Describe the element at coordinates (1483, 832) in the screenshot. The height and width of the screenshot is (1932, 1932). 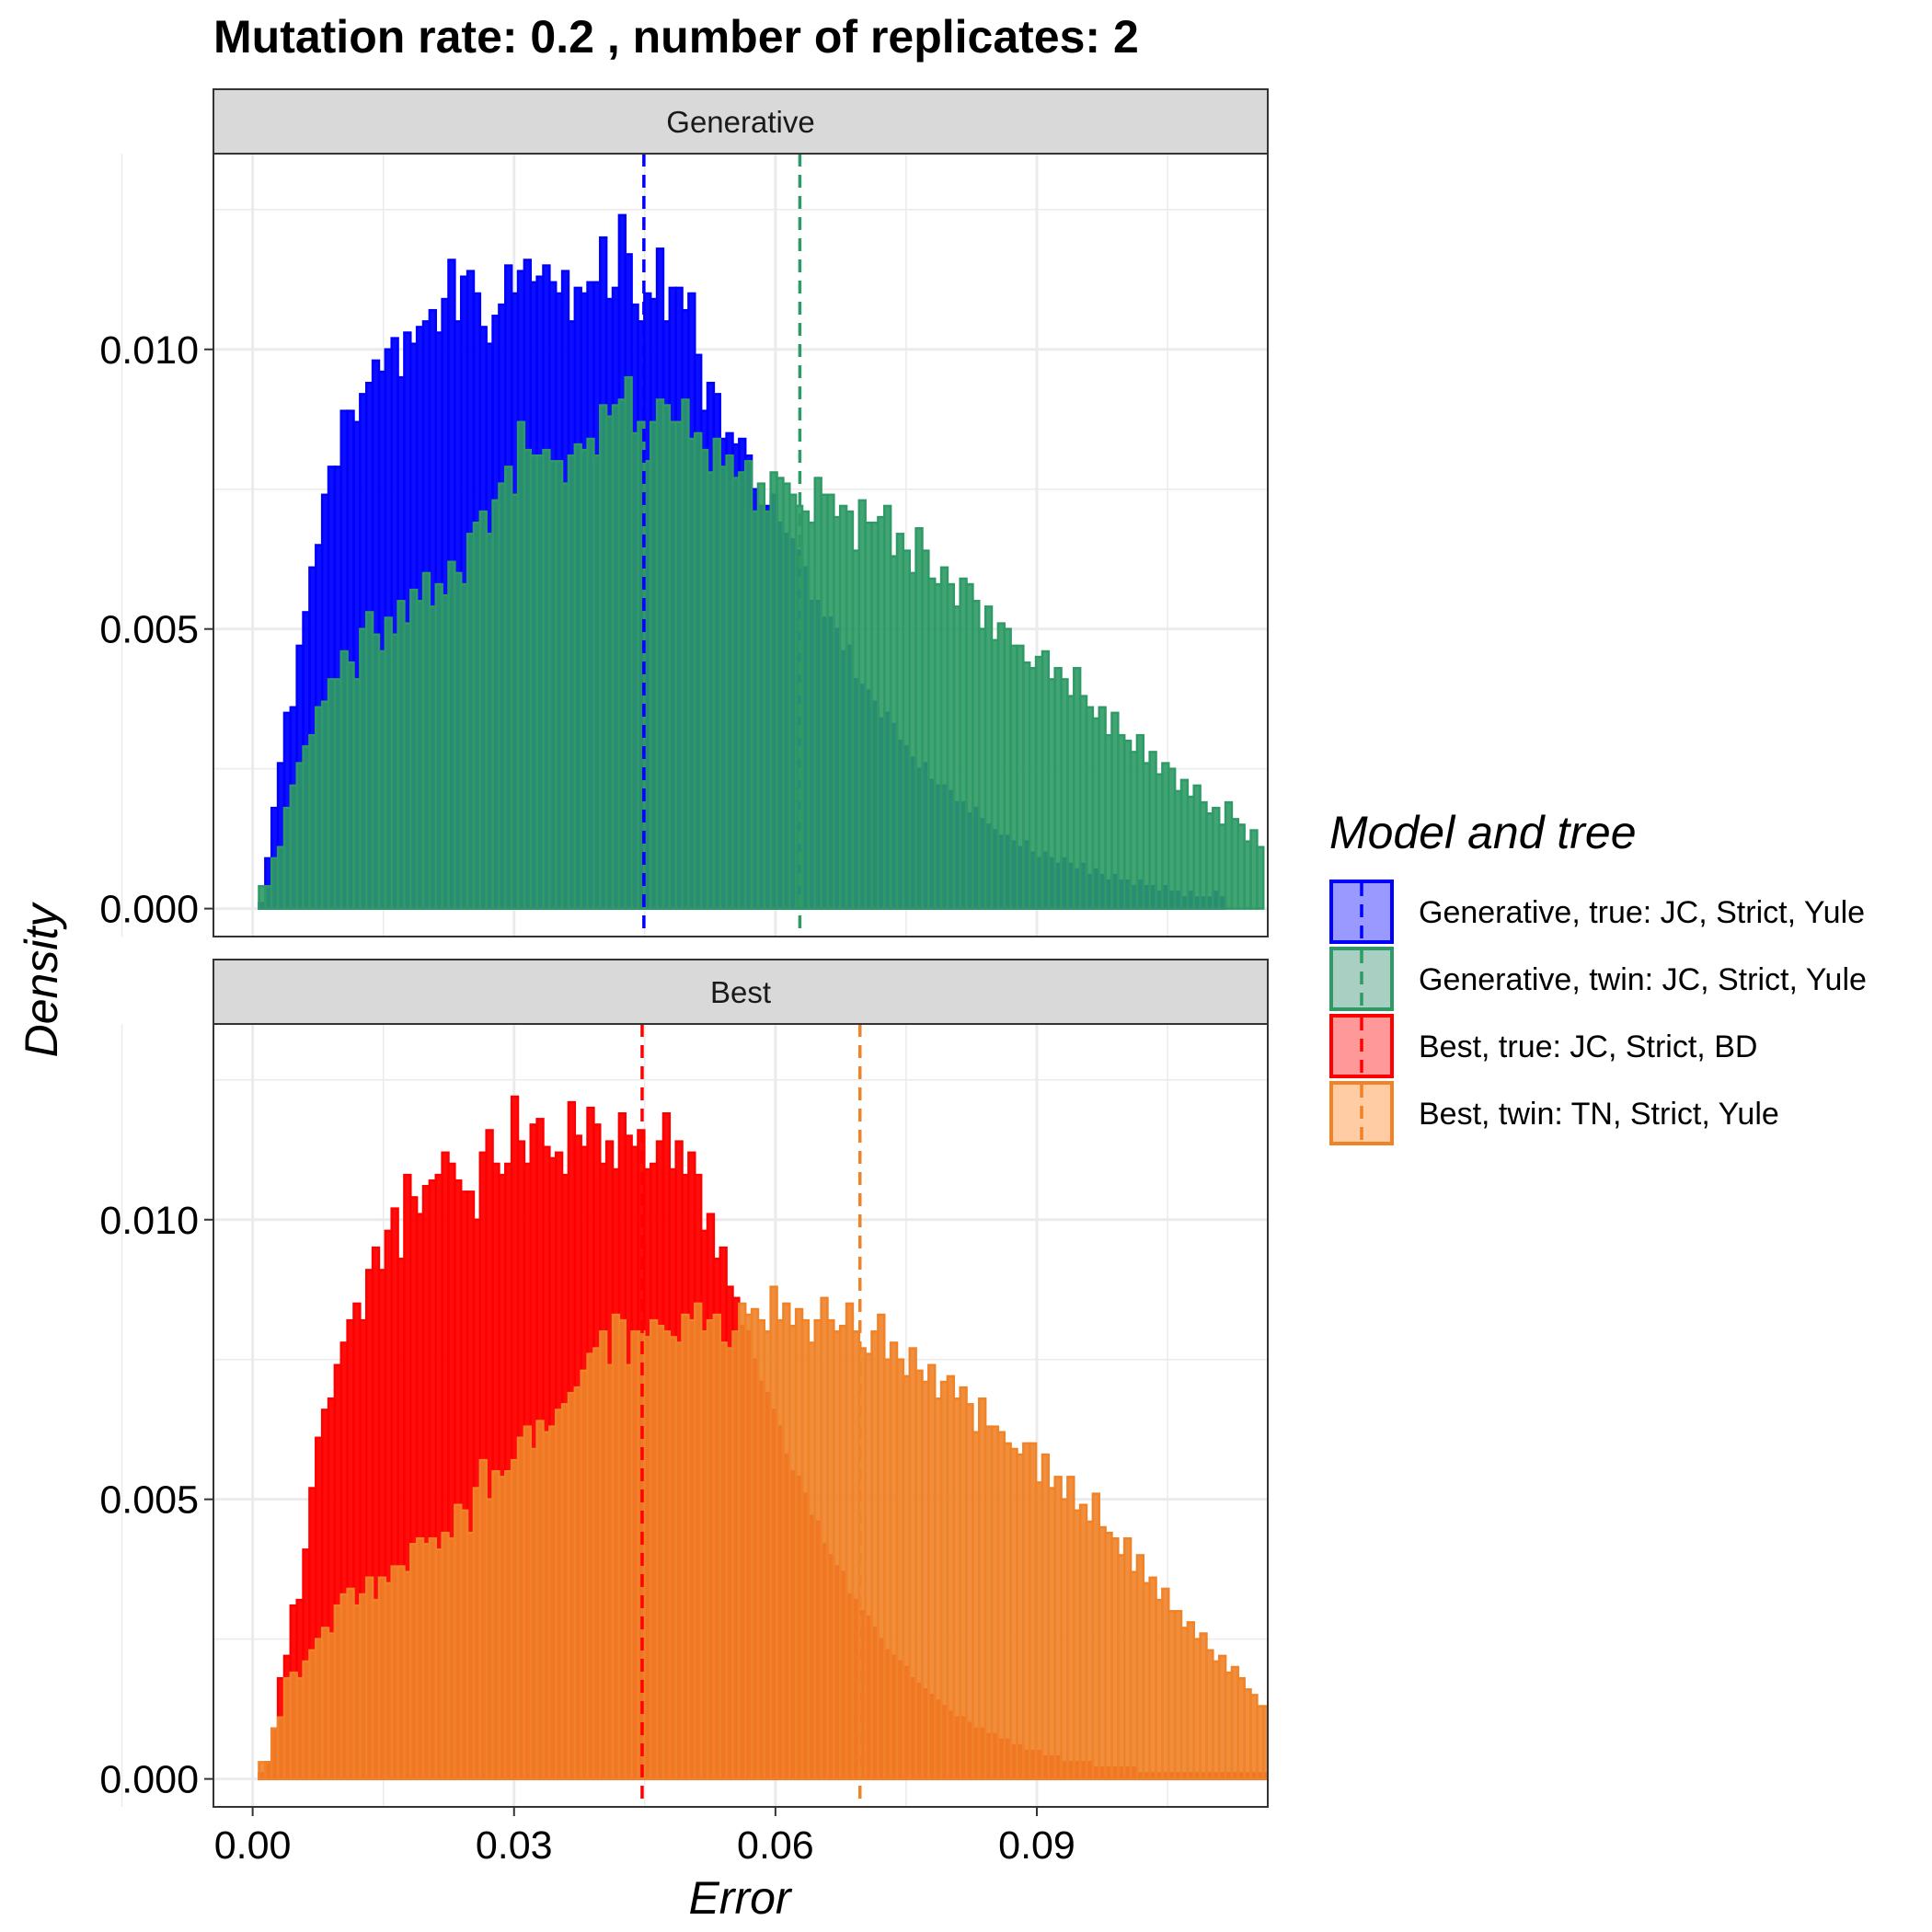
I see `legend-title: Model and tree` at that location.